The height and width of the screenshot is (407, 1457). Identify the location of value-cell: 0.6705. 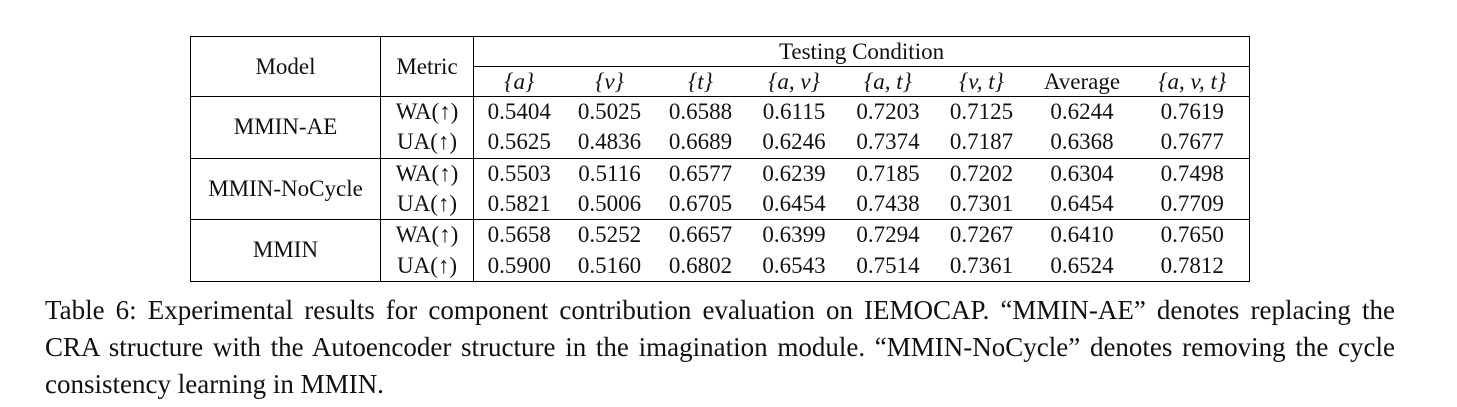
(700, 204).